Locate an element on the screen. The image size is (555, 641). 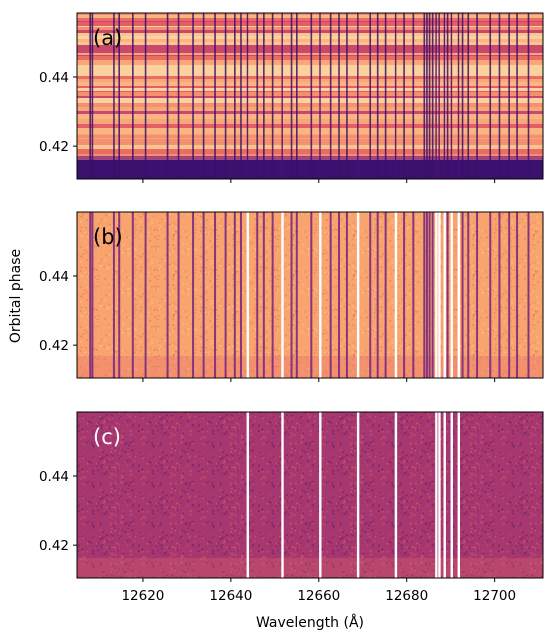
x-tick-label: 12680 is located at coordinates (406, 596).